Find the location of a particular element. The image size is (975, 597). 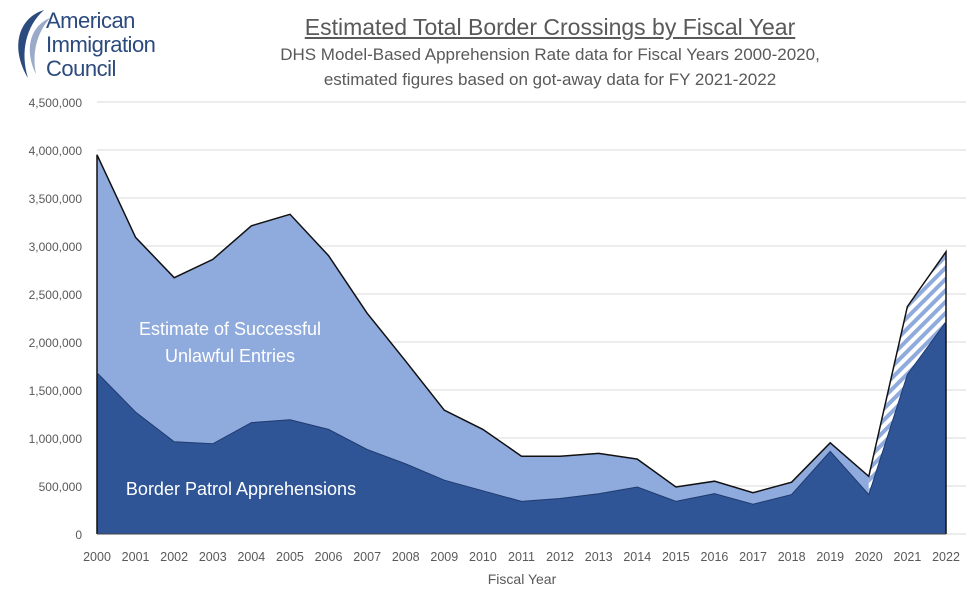

y-tick-label: 4,500,000 is located at coordinates (56, 103).